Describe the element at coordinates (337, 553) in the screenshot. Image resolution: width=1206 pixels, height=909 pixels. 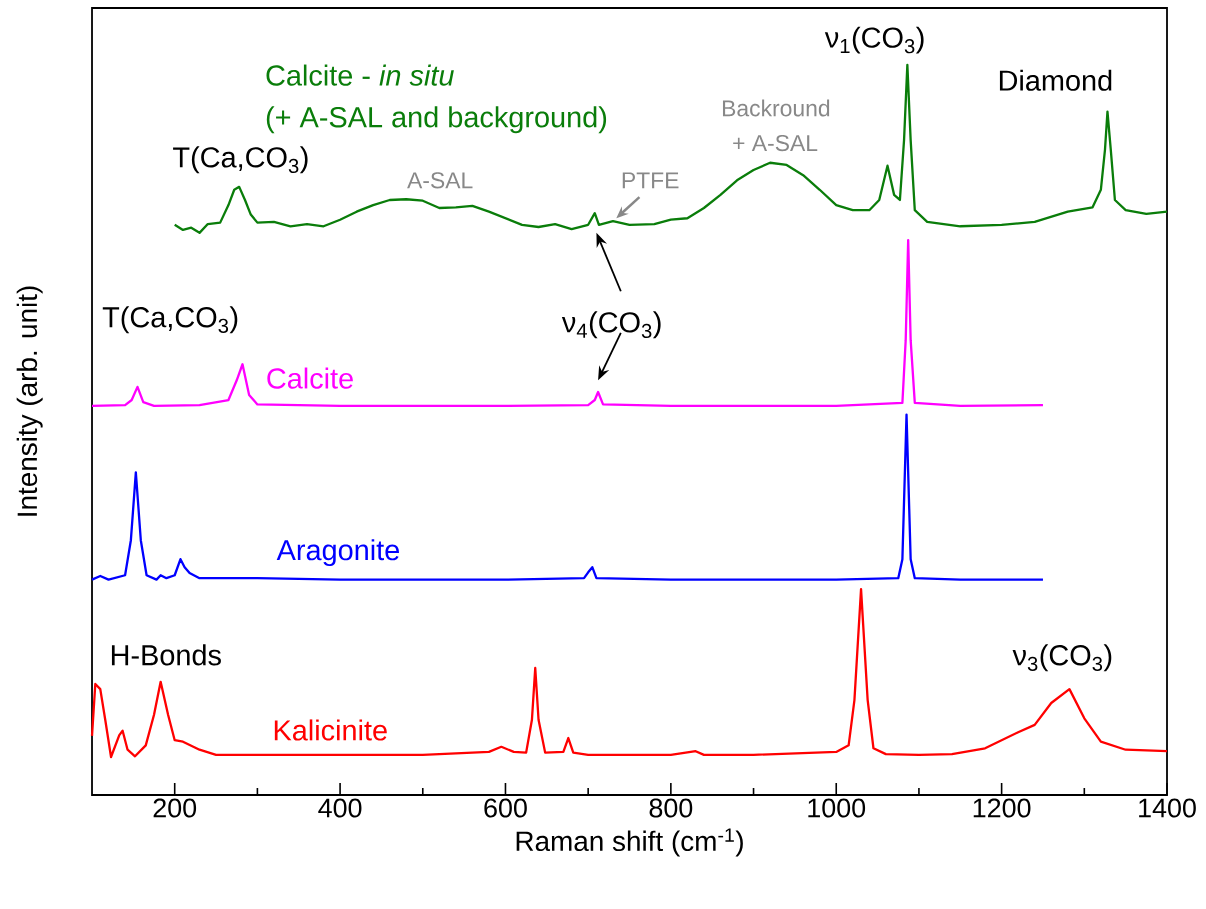
I see `series-label: Aragonite` at that location.